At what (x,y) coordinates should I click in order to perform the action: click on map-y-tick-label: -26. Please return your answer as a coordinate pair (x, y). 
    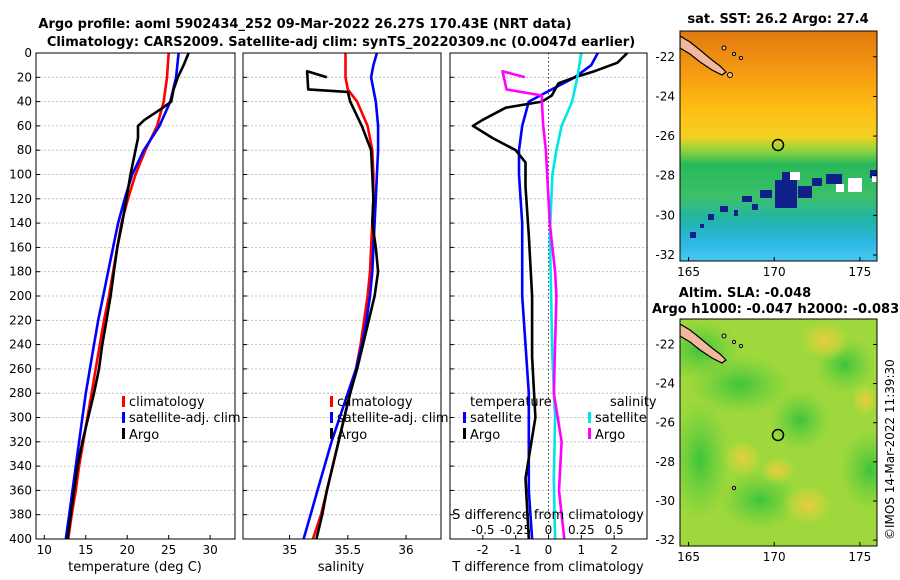
    Looking at the image, I should click on (665, 423).